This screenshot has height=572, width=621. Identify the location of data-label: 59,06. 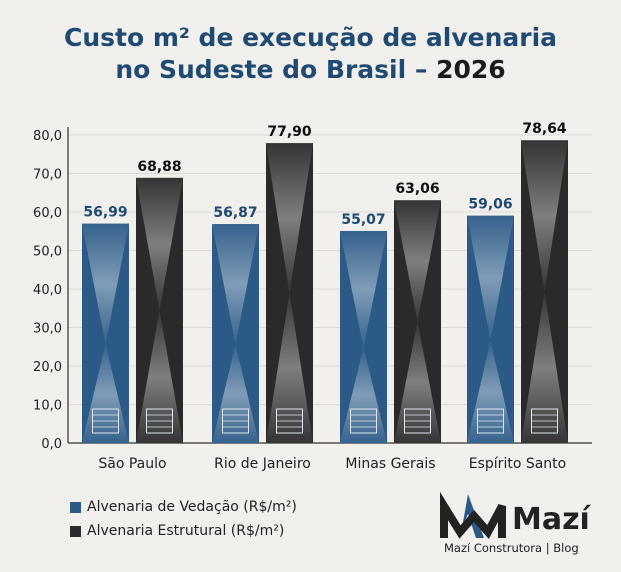
(490, 205).